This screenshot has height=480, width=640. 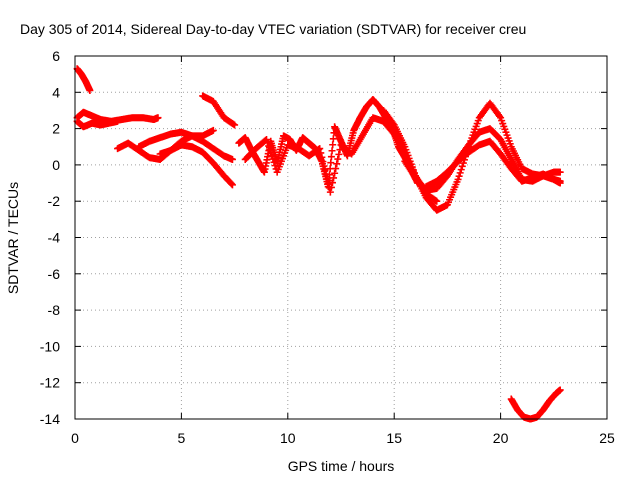 I want to click on x-tick-label: 25, so click(x=607, y=438).